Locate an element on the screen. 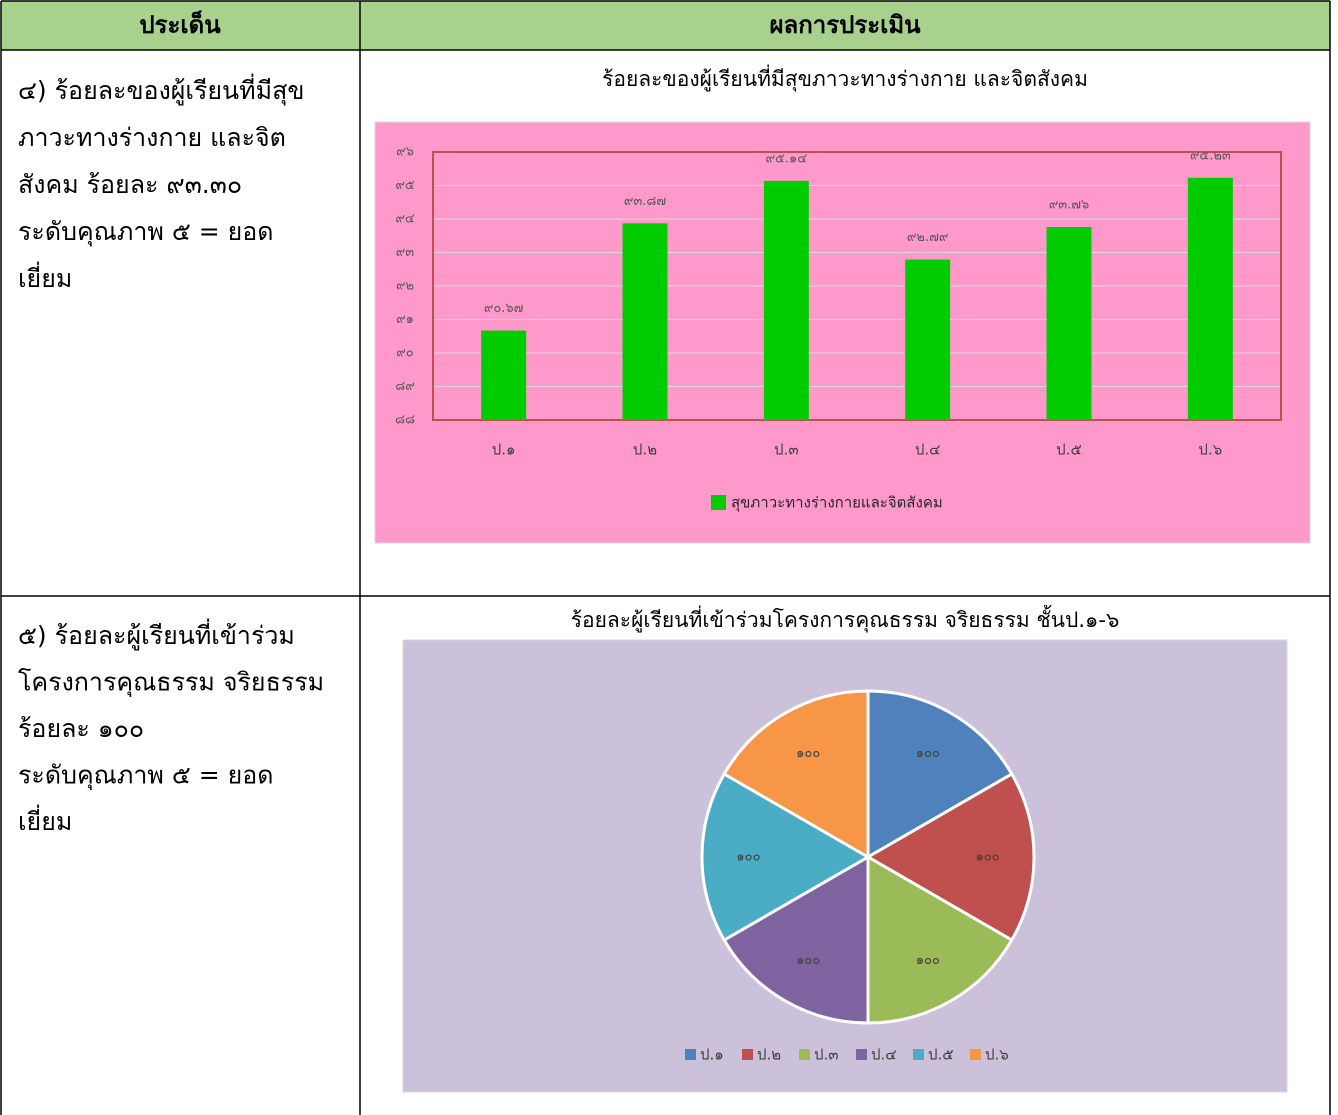 The width and height of the screenshot is (1338, 1115). y-tick-label: ๙๓ is located at coordinates (405, 252).